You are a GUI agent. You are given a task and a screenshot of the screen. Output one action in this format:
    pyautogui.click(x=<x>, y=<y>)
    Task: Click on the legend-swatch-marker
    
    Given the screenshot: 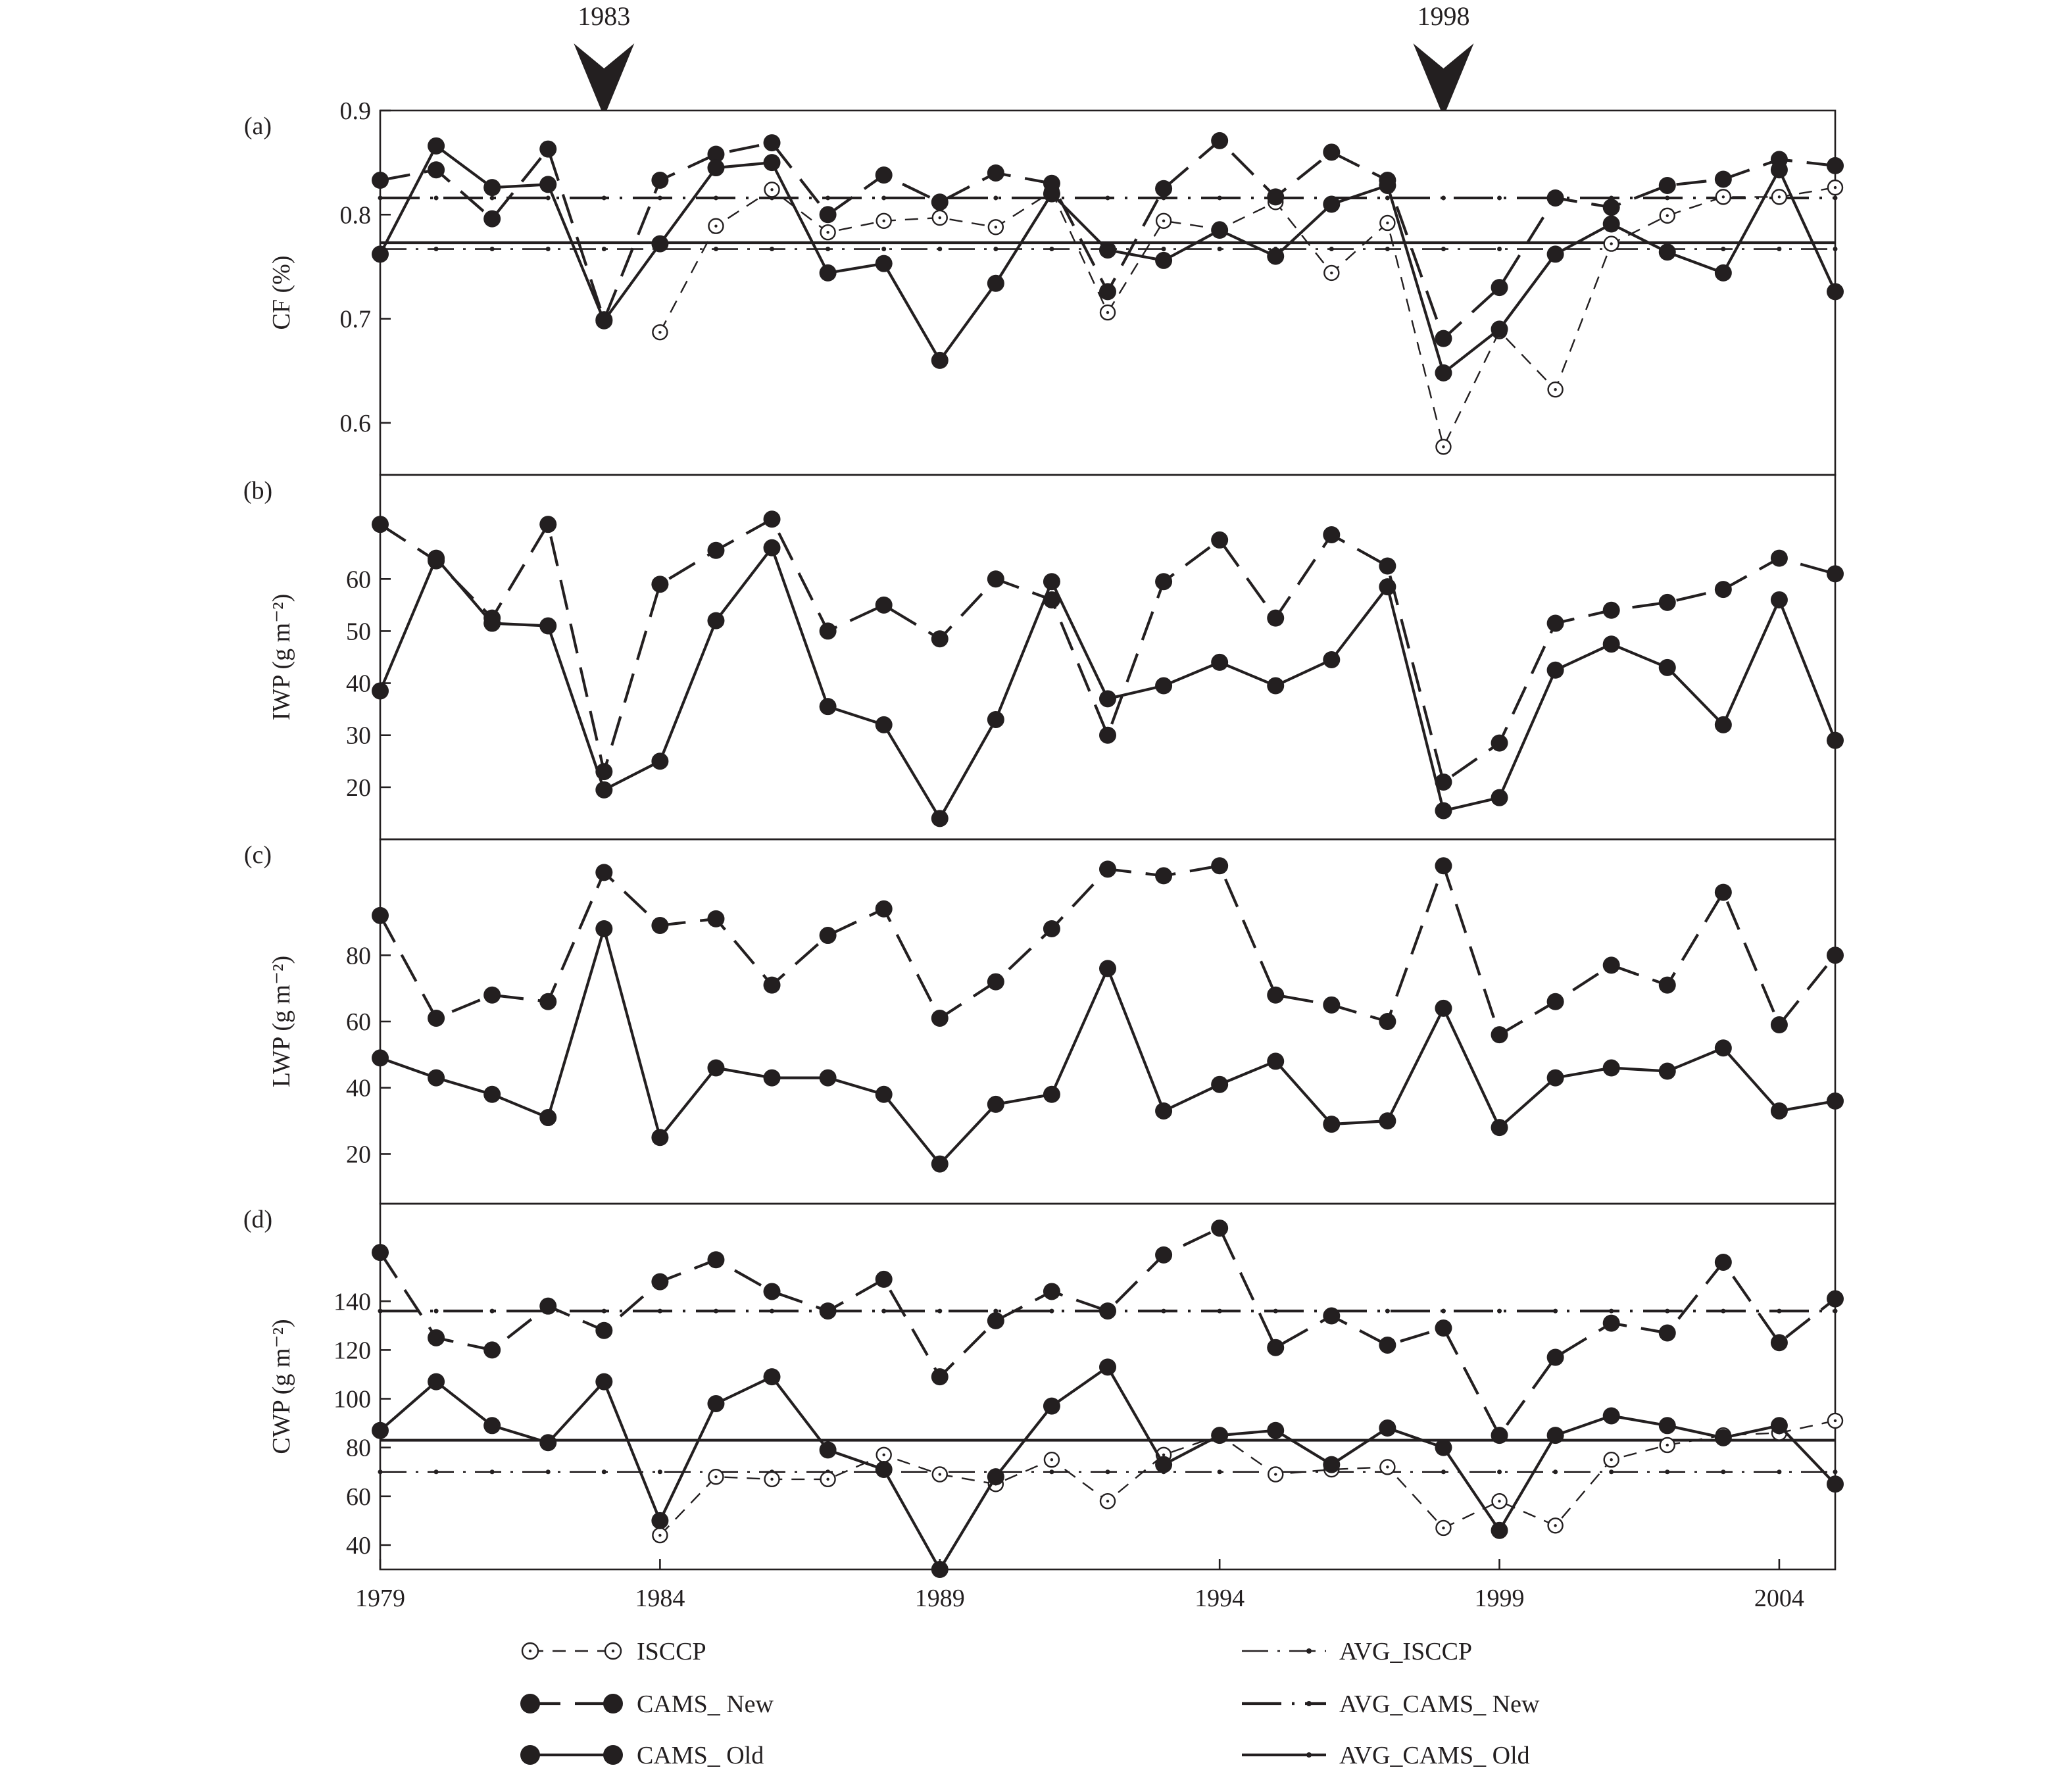 What is the action you would take?
    pyautogui.click(x=613, y=1755)
    